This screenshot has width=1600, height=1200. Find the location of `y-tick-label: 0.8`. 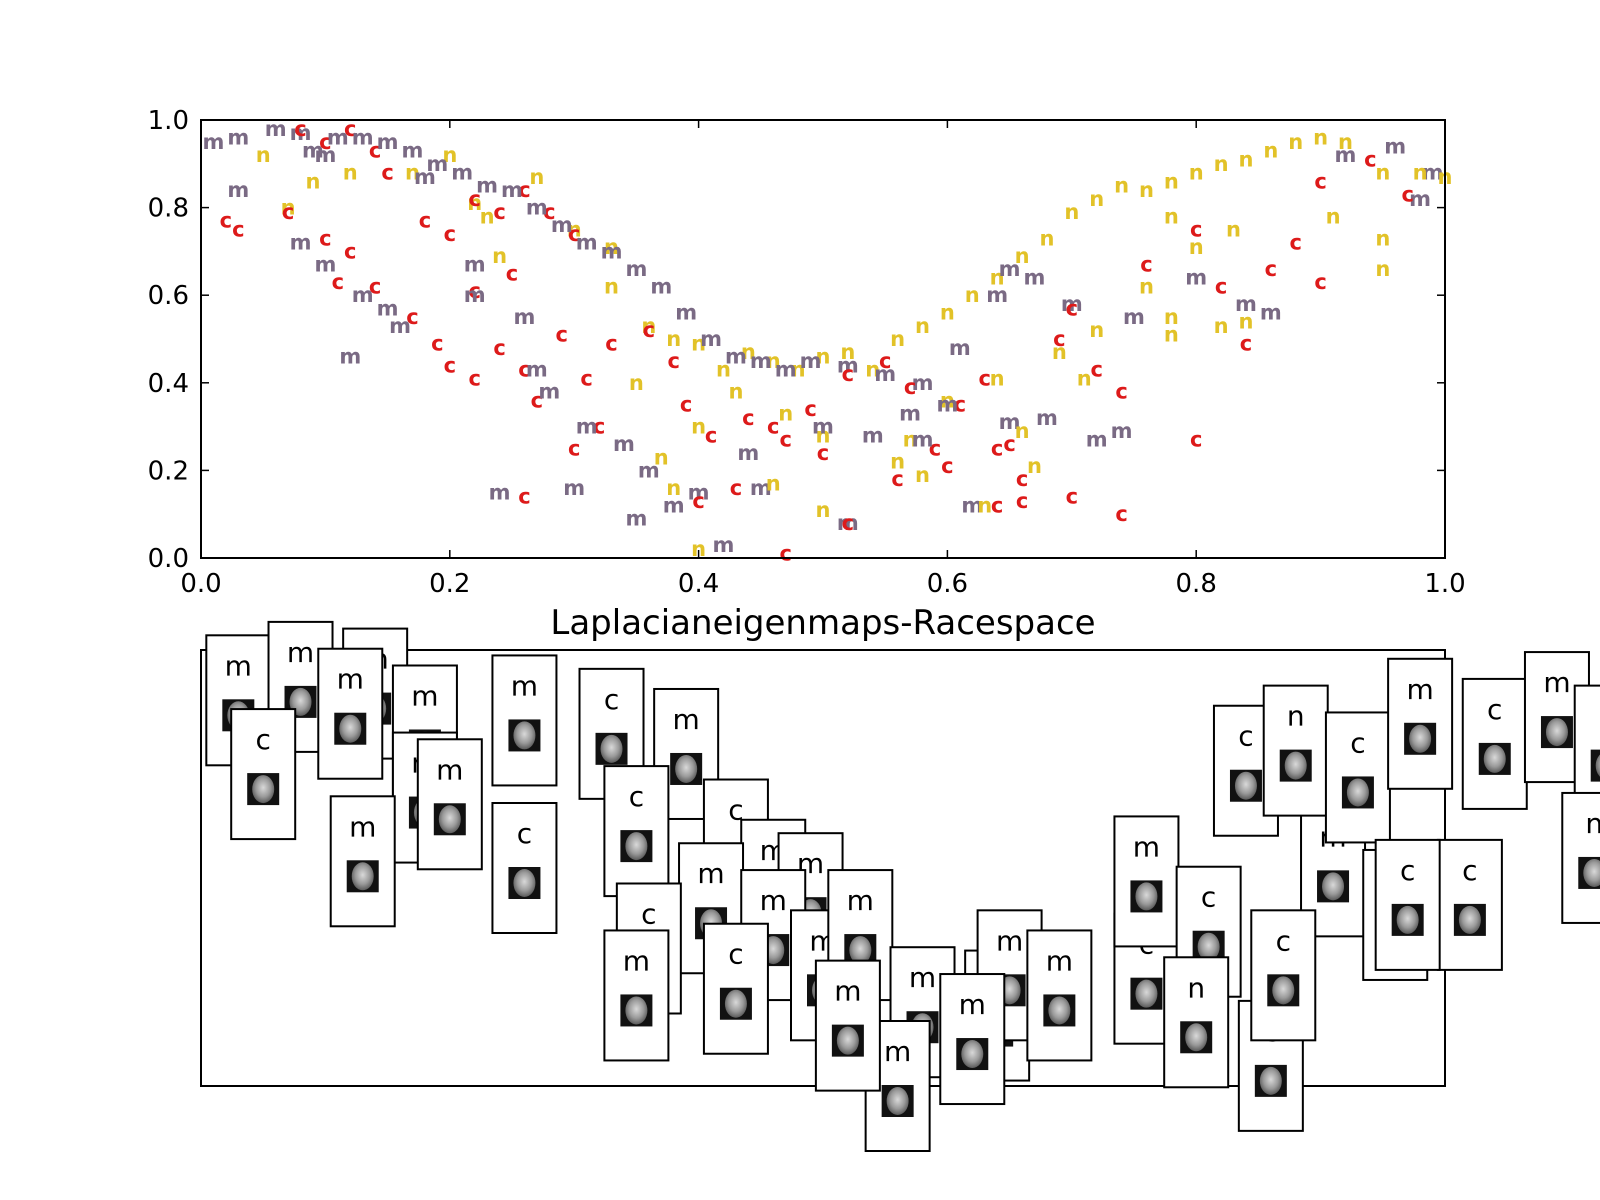

y-tick-label: 0.8 is located at coordinates (168, 209).